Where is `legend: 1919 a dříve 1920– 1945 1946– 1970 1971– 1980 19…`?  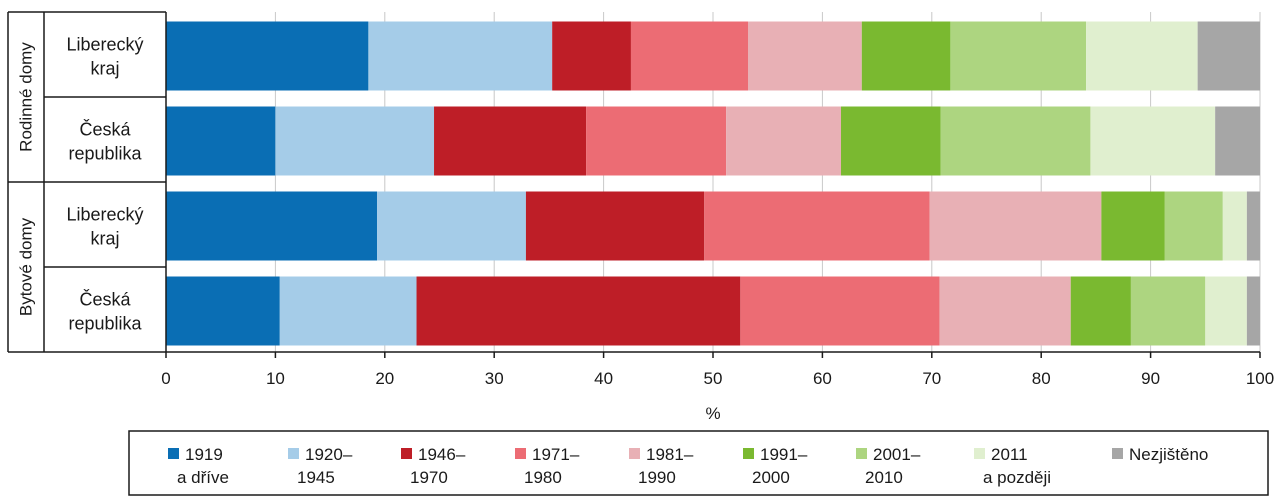 legend: 1919 a dříve 1920– 1945 1946– 1970 1971– 1980 19… is located at coordinates (698, 463).